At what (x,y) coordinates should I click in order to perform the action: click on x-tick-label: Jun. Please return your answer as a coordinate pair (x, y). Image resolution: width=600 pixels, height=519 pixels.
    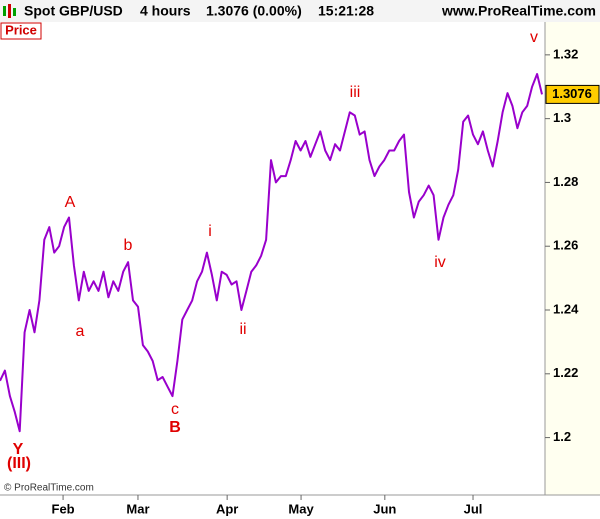
    Looking at the image, I should click on (384, 508).